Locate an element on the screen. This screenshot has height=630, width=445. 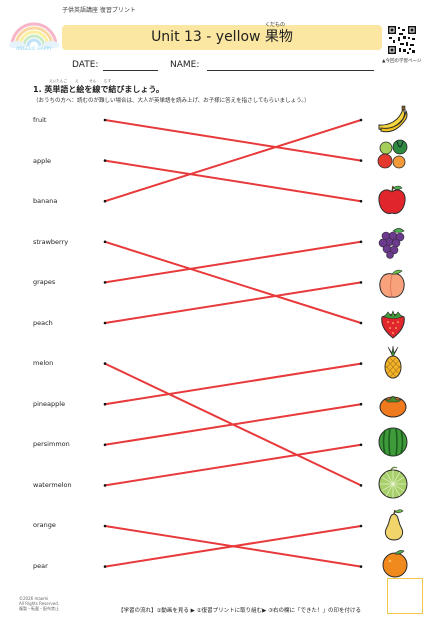
completion-check-box is located at coordinates (405, 596).